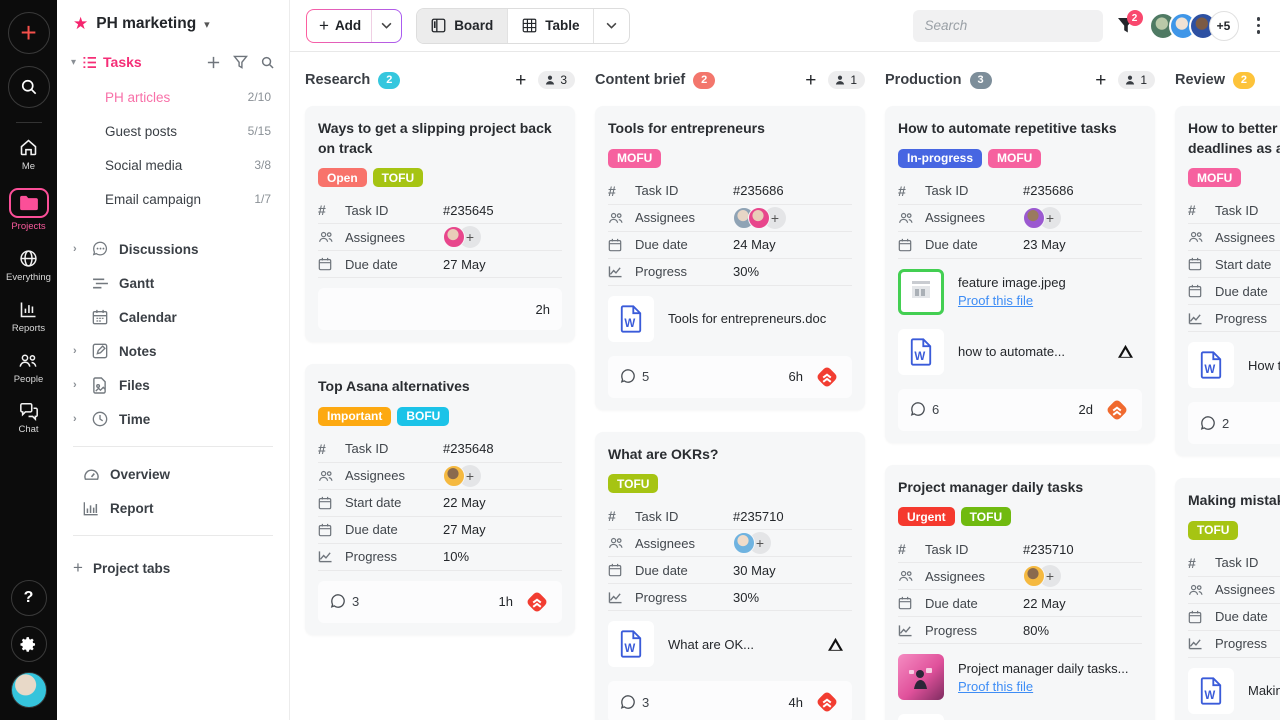  I want to click on add-button: + Add, so click(354, 26).